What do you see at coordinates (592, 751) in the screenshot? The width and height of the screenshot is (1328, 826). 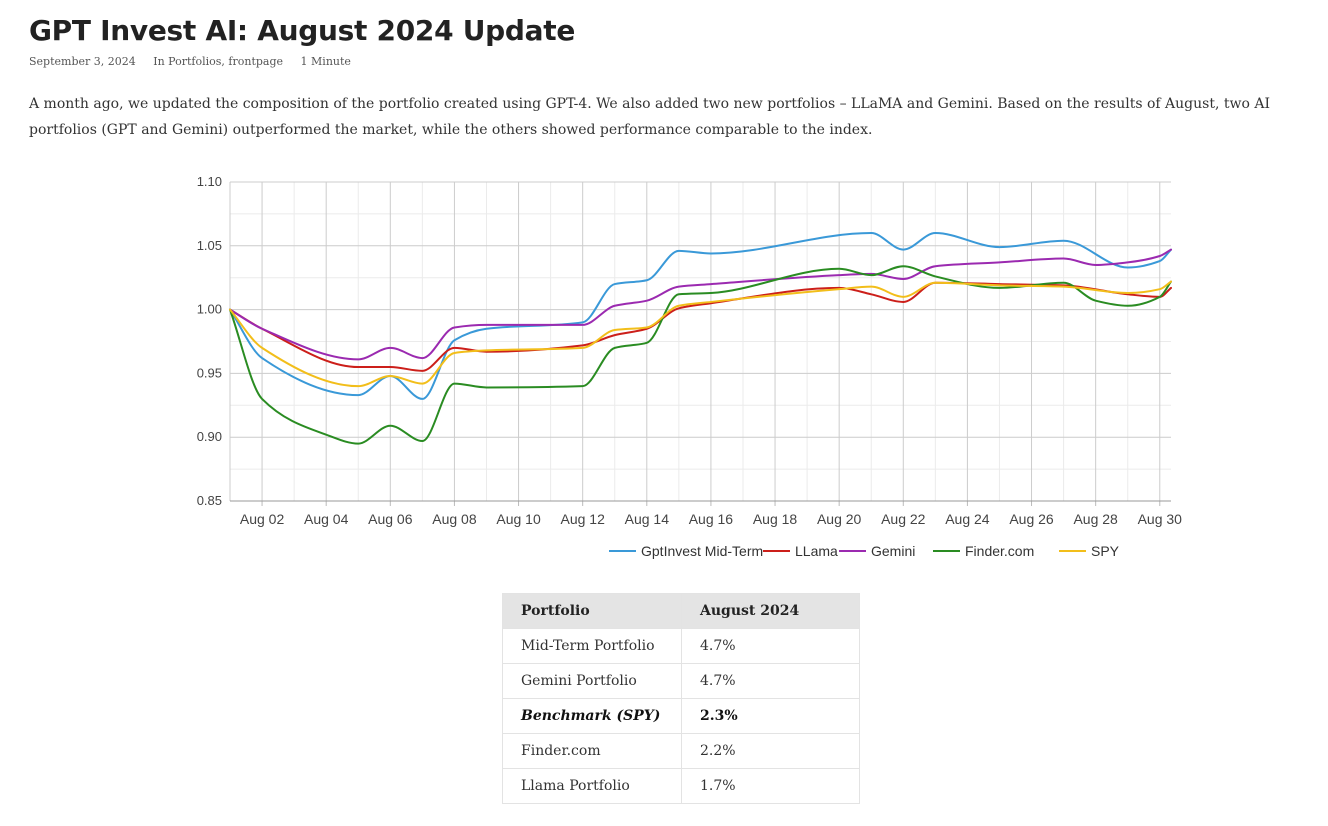 I see `portfolio-name: Finder.com` at bounding box center [592, 751].